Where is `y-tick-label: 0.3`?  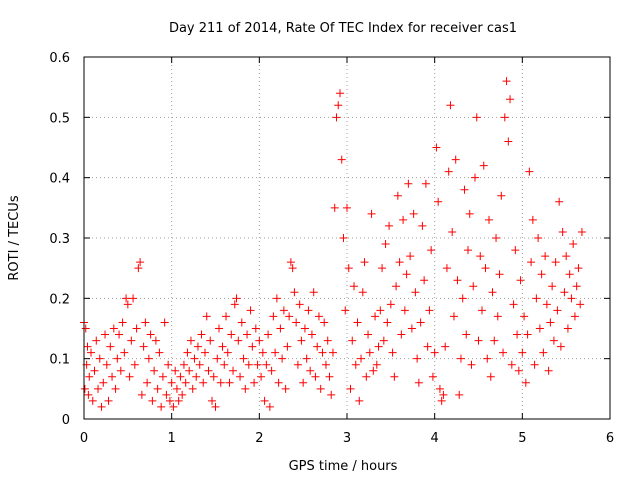
y-tick-label: 0.3 is located at coordinates (59, 239).